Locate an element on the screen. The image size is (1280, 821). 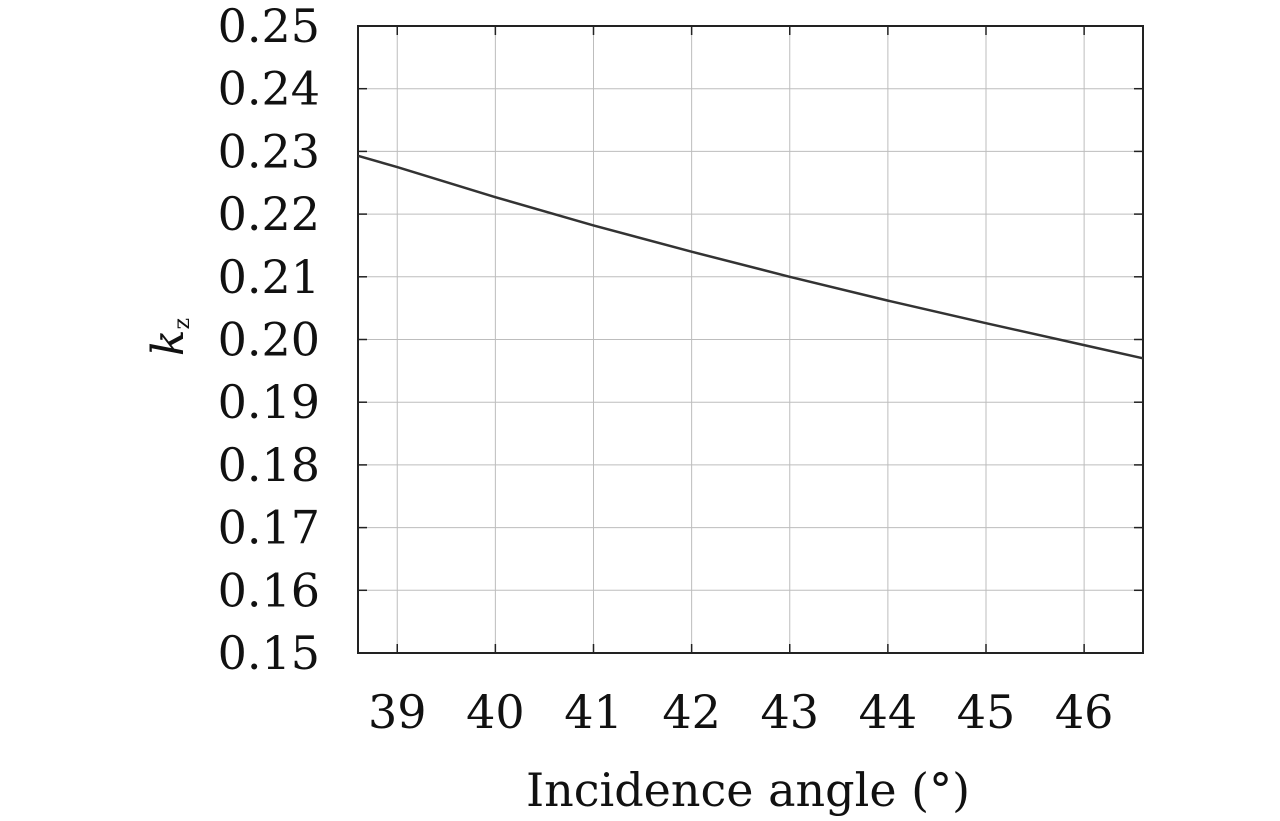
x-tick-label: 41 is located at coordinates (593, 712).